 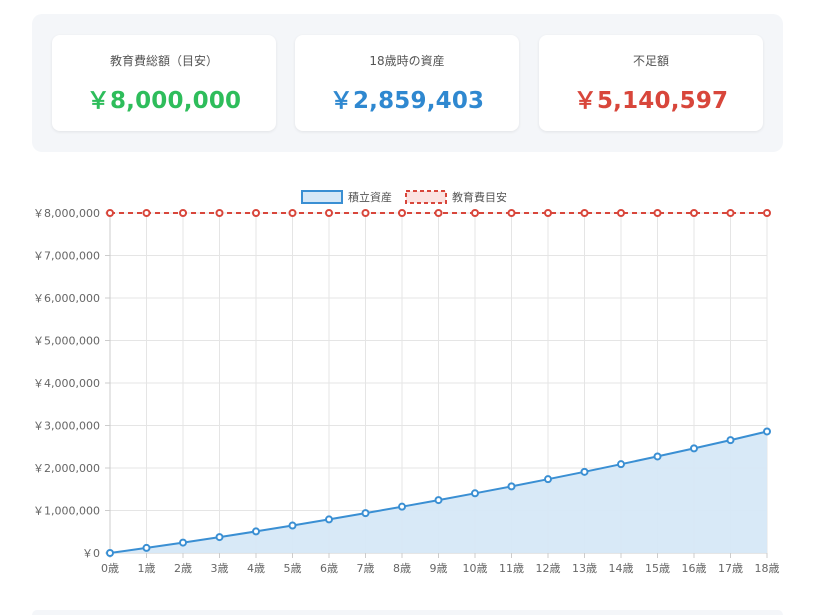 I want to click on asset-at-18-value: ￥2,859,403, so click(x=407, y=101).